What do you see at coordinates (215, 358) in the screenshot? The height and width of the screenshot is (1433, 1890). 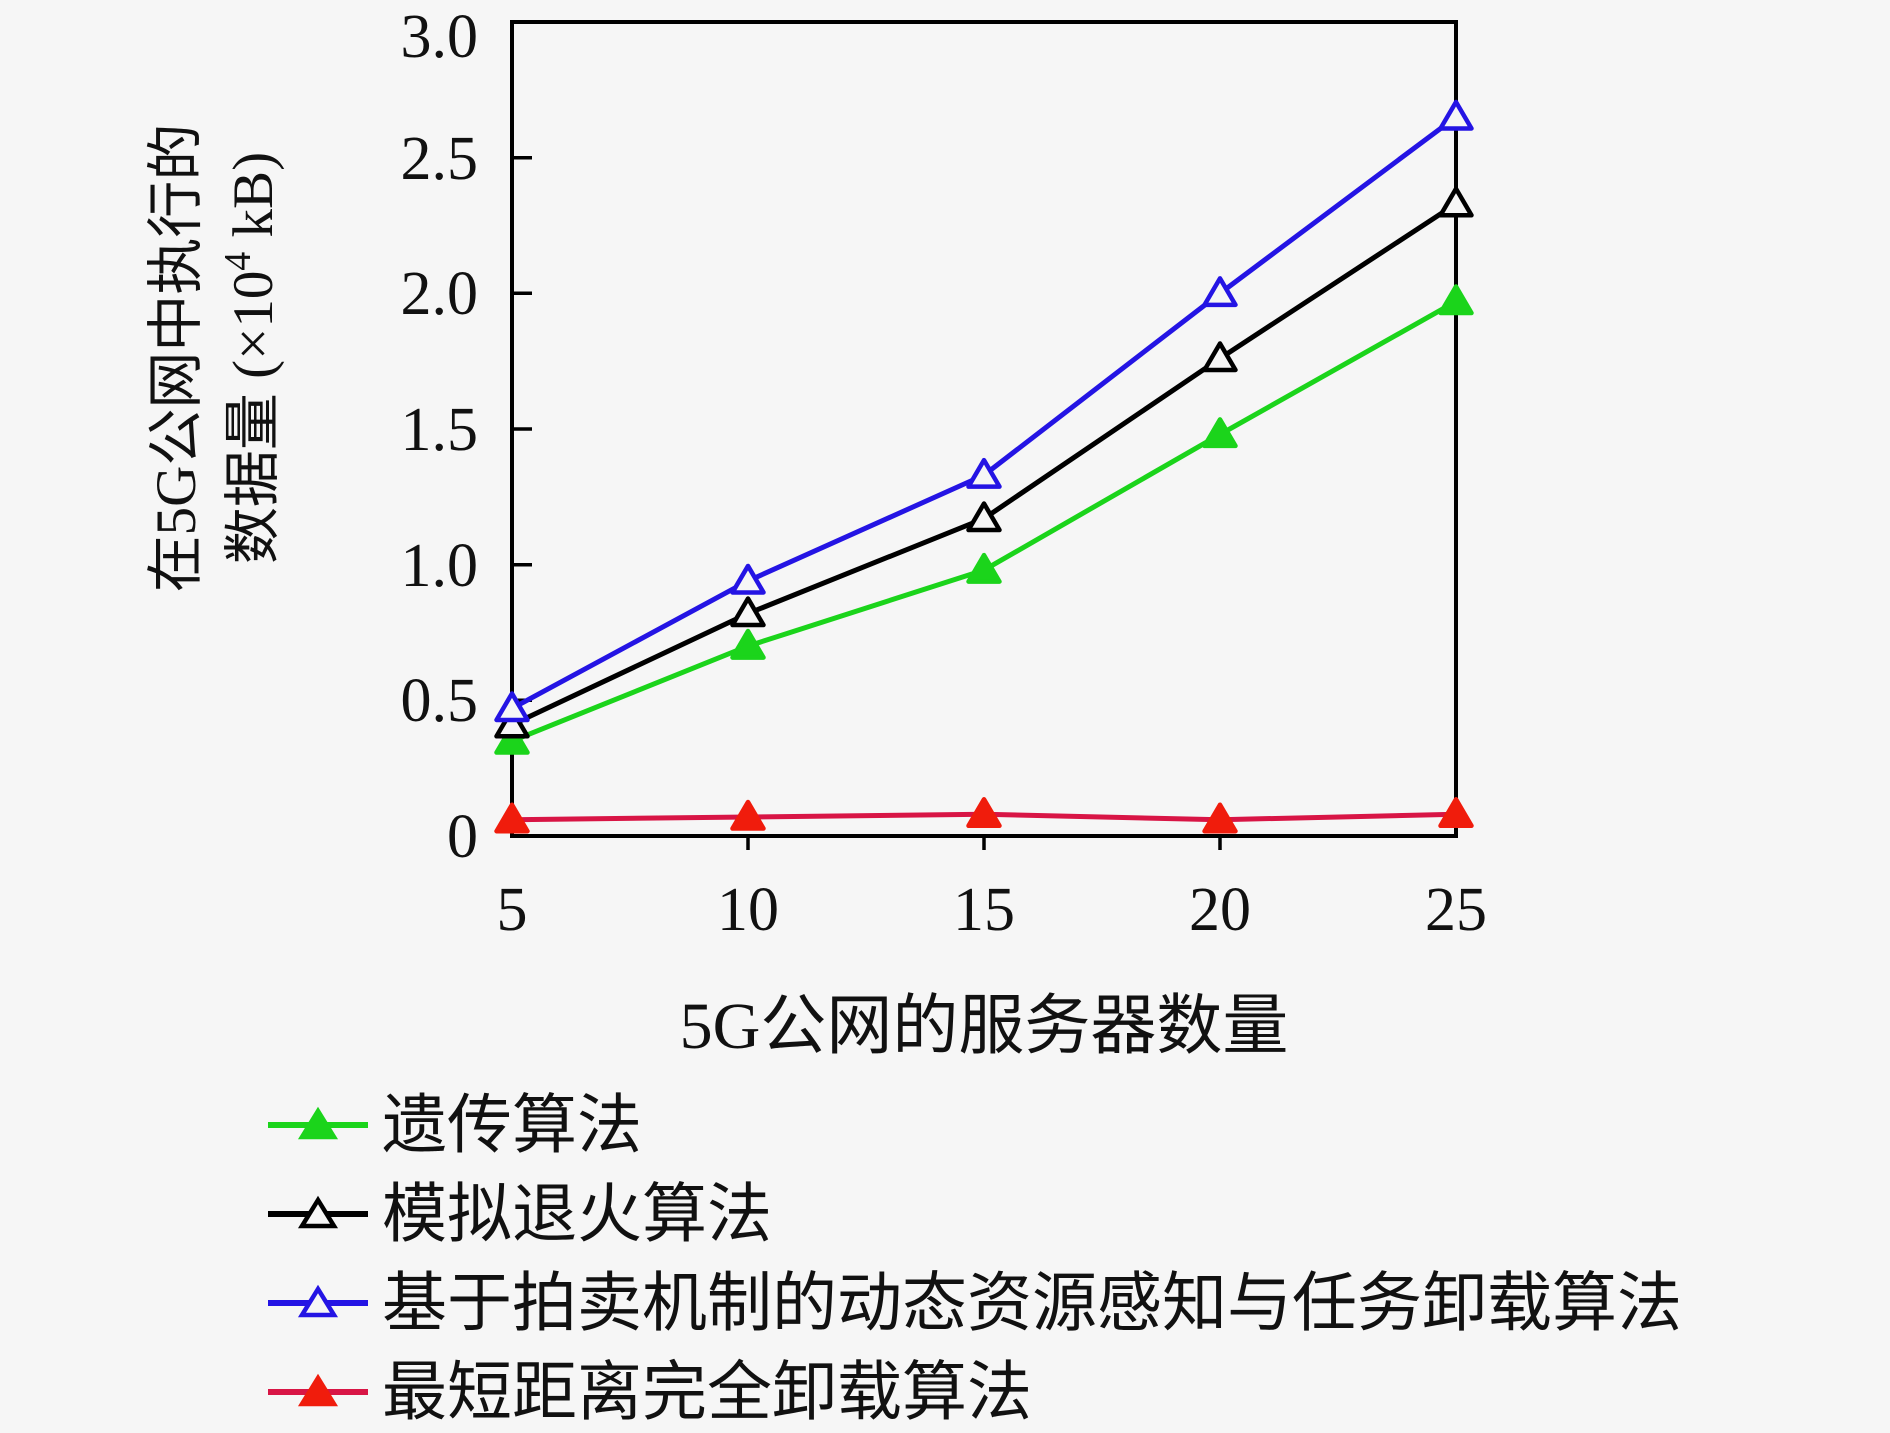 I see `y-axis-title: 在5G公网中执行的 数据量 (×104 kB)` at bounding box center [215, 358].